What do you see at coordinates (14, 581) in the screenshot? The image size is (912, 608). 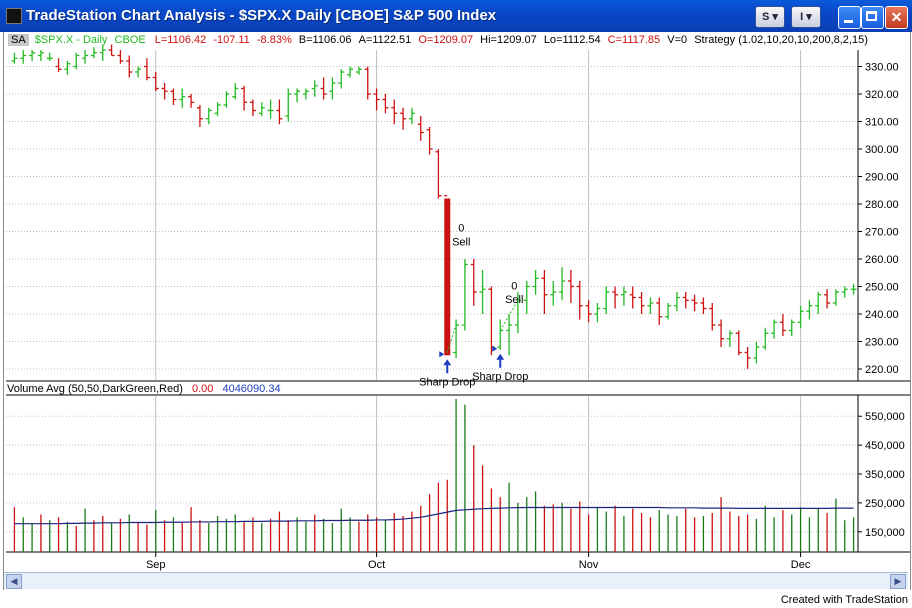 I see `scroll-left-arrow-icon: ◀` at bounding box center [14, 581].